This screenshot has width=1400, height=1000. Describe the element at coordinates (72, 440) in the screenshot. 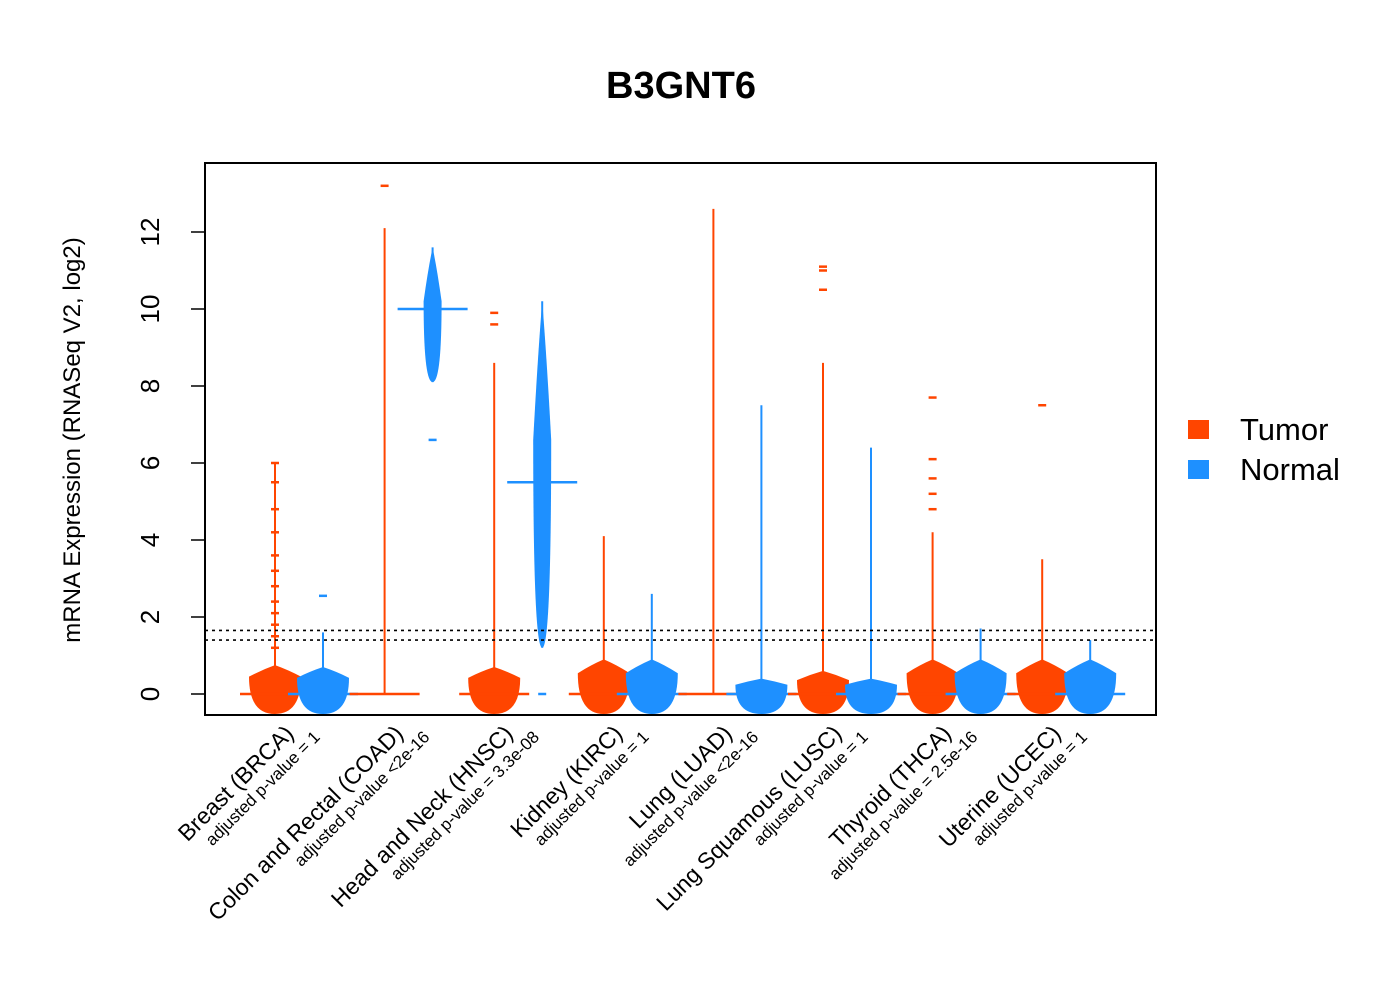

I see `y-axis-label: mRNA Expression (RNASeq V2, log2)` at that location.